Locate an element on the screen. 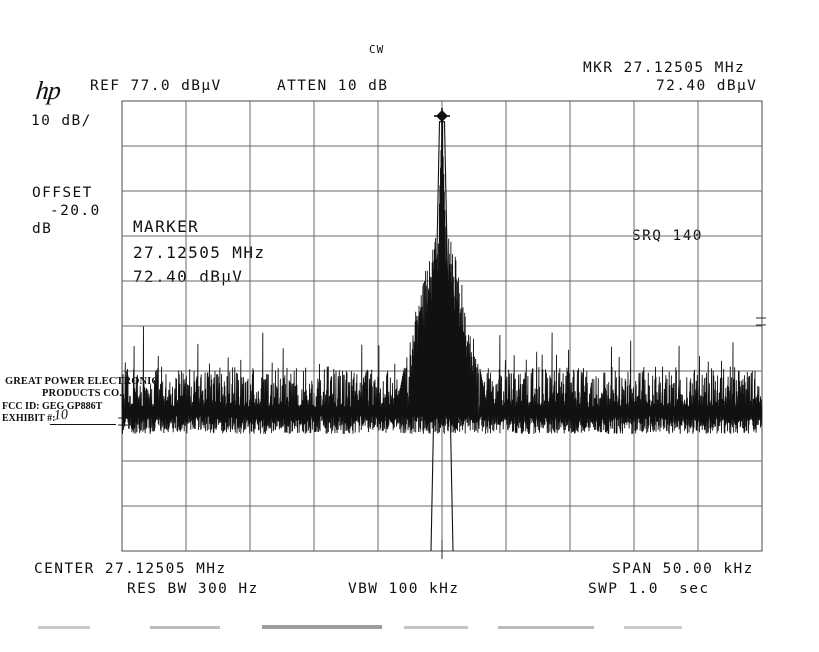 The image size is (819, 652). center-frequency-label: CENTER 27.12505 MHz is located at coordinates (130, 569).